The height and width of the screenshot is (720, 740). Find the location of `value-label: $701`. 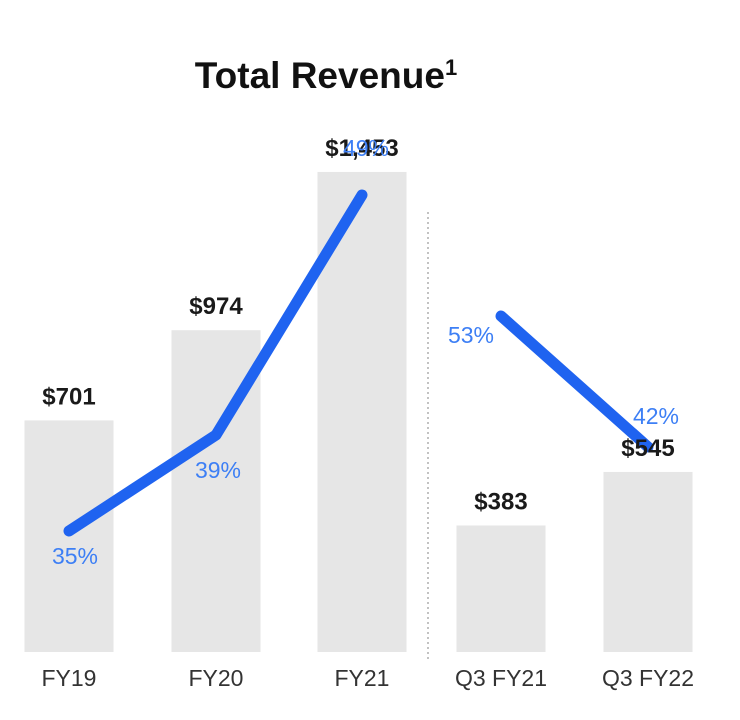

value-label: $701 is located at coordinates (68, 396).